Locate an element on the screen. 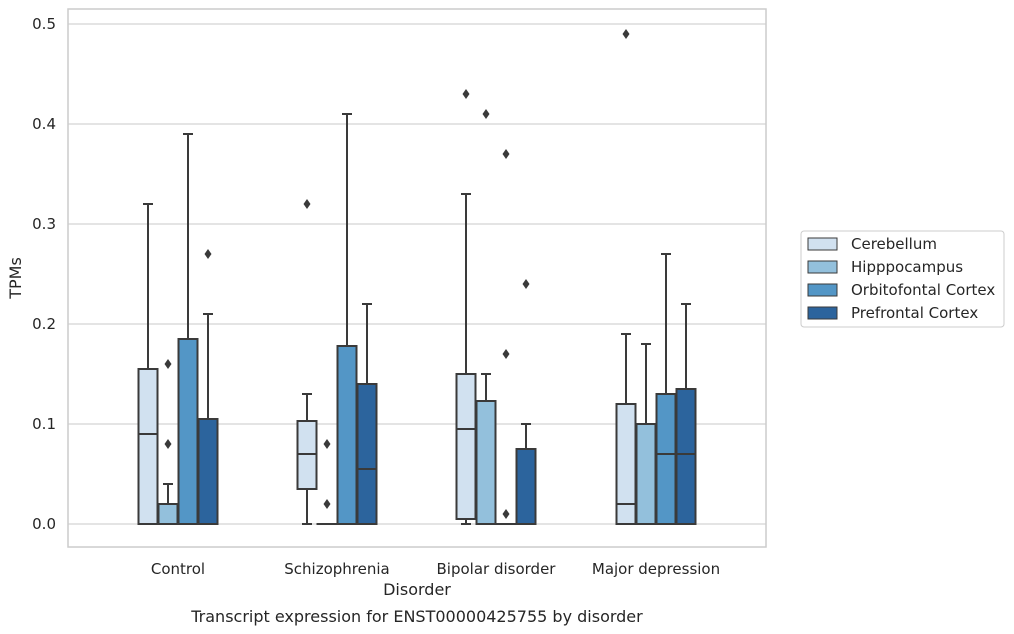 This screenshot has height=634, width=1014. y-tick-label: 0.5 is located at coordinates (44, 24).